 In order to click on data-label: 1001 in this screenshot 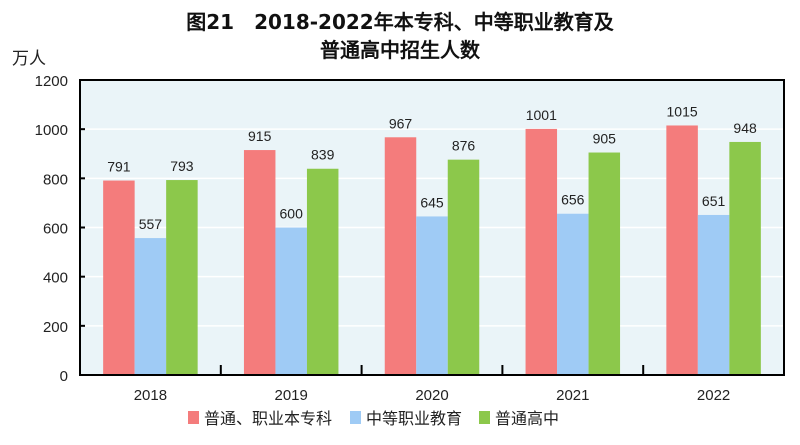, I will do `click(541, 115)`.